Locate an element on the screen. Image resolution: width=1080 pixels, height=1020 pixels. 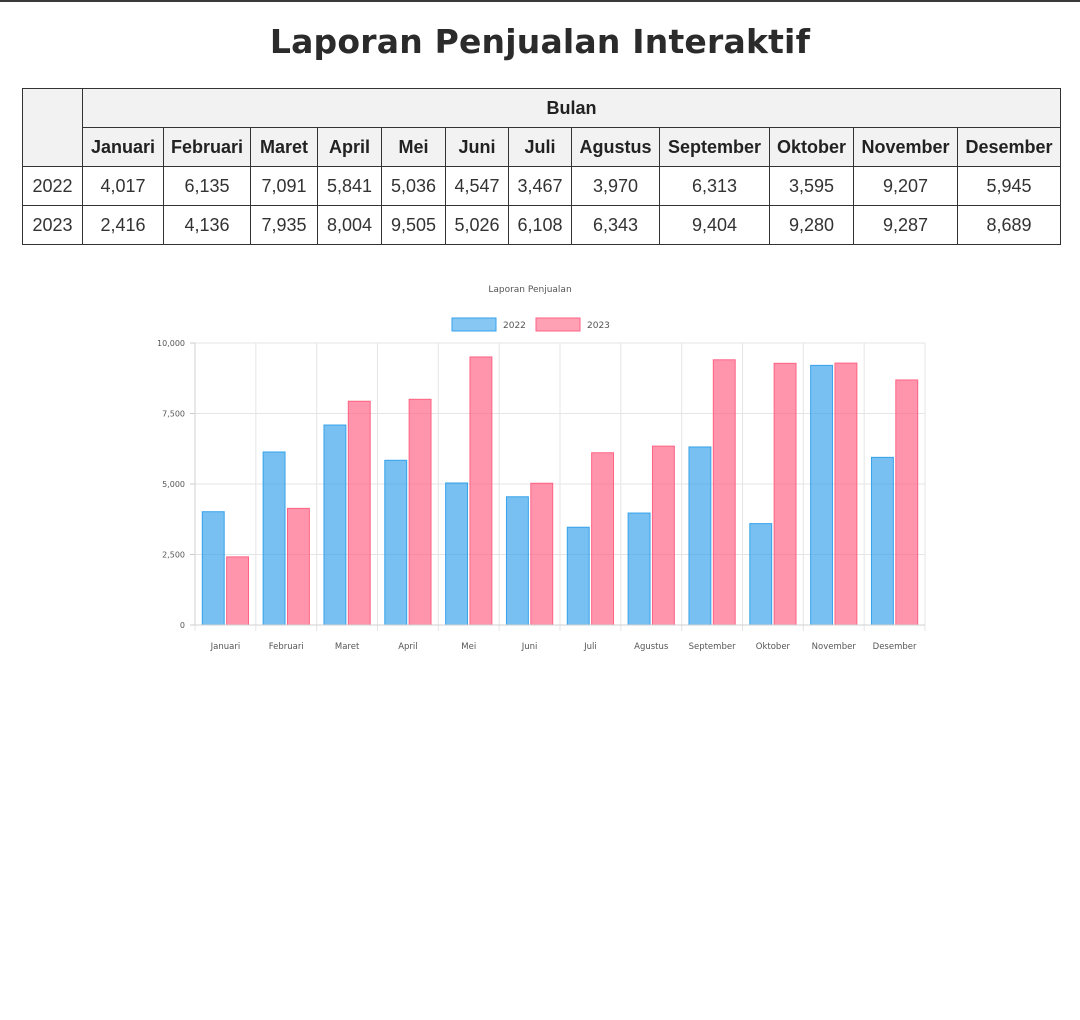
page-title: Laporan Penjualan Interaktif is located at coordinates (540, 41).